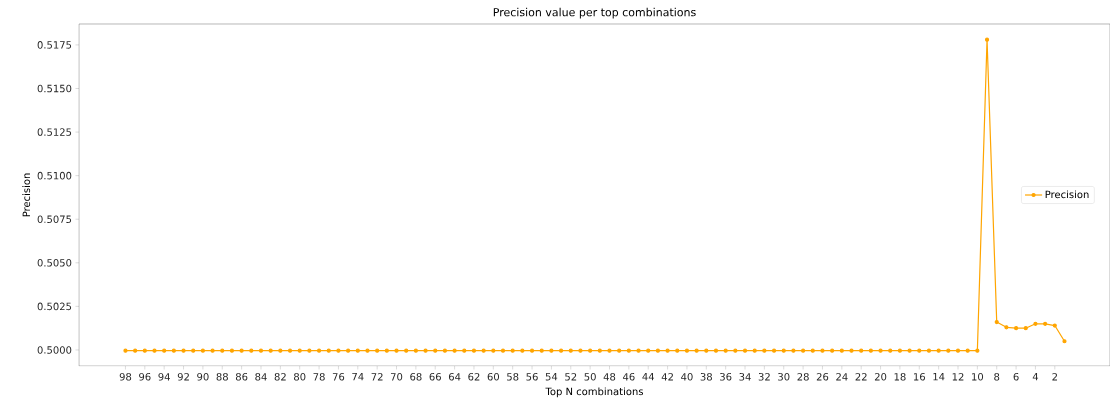  Describe the element at coordinates (54, 350) in the screenshot. I see `y-tick-label: 0.5000` at that location.